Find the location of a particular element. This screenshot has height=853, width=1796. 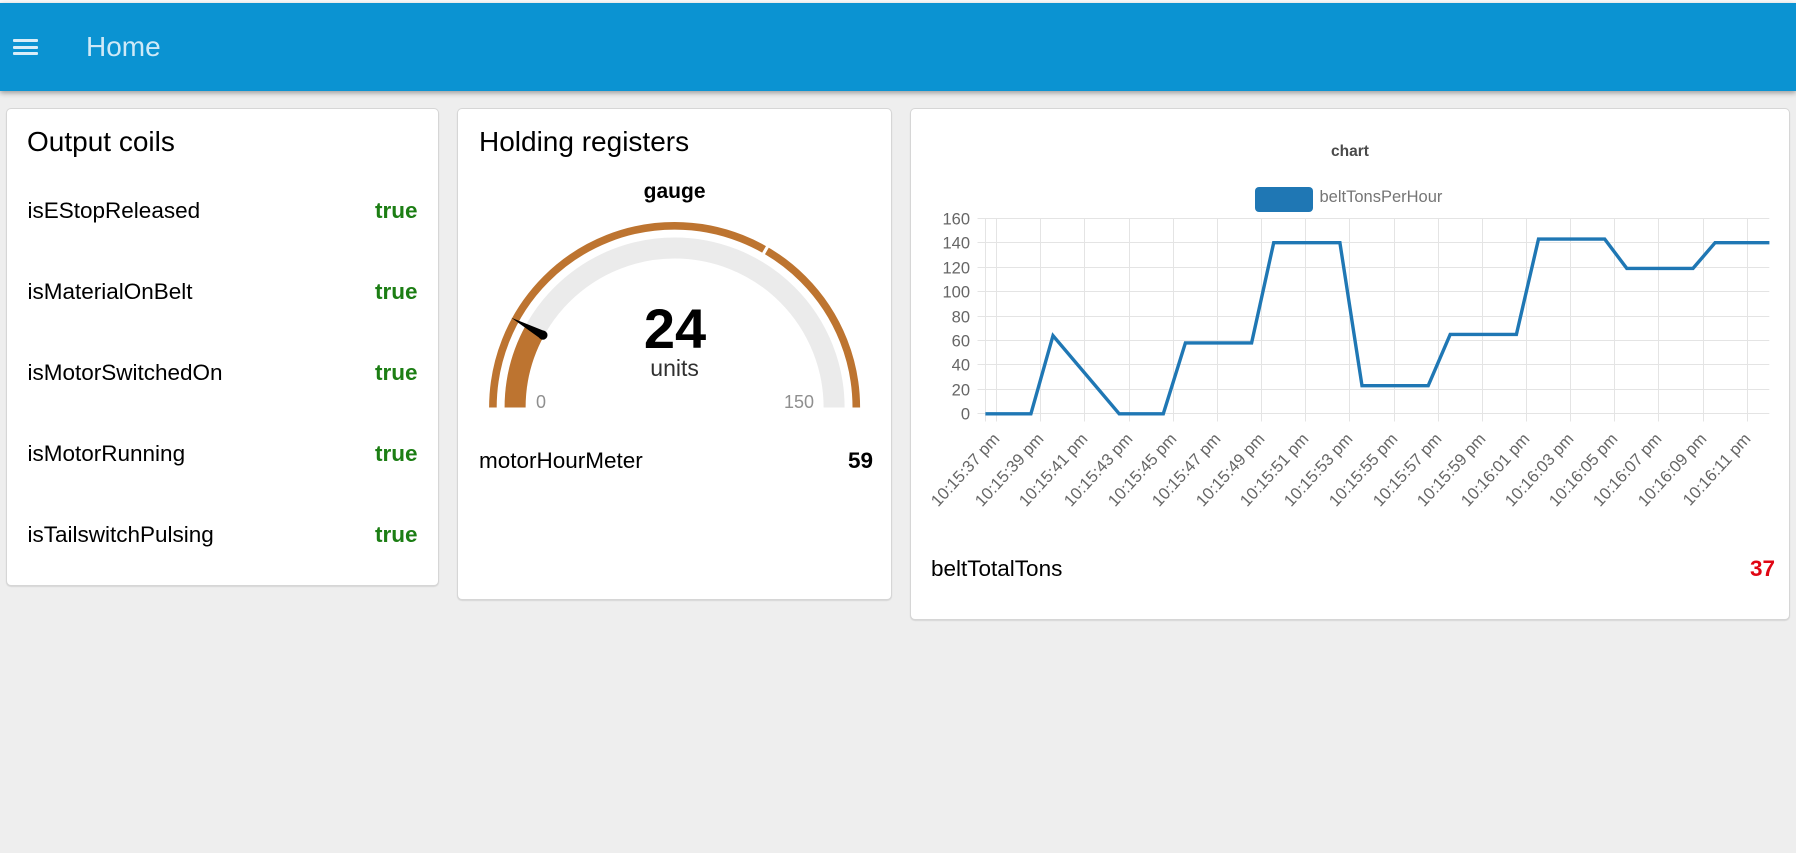

svg-text: 140 is located at coordinates (956, 244).